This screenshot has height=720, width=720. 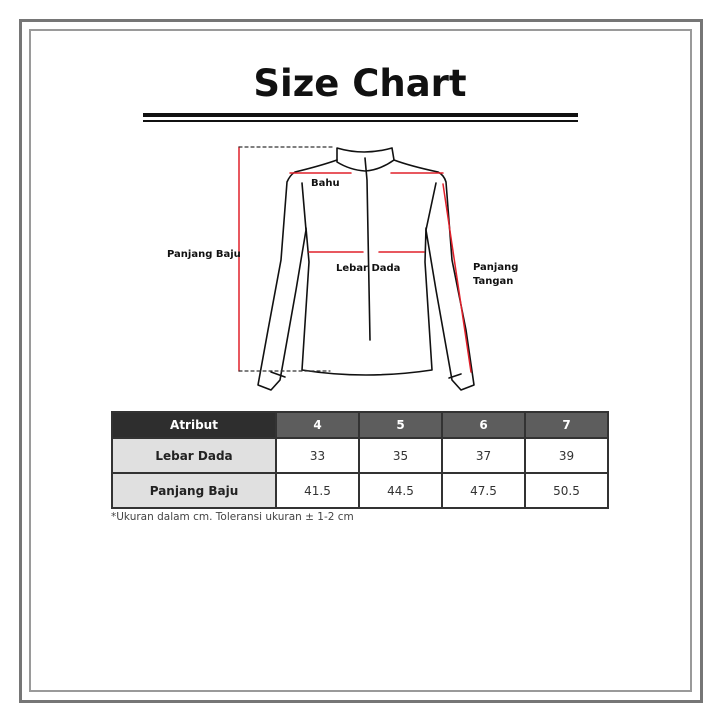 What do you see at coordinates (297, 275) in the screenshot?
I see `shirt-left-sleeve` at bounding box center [297, 275].